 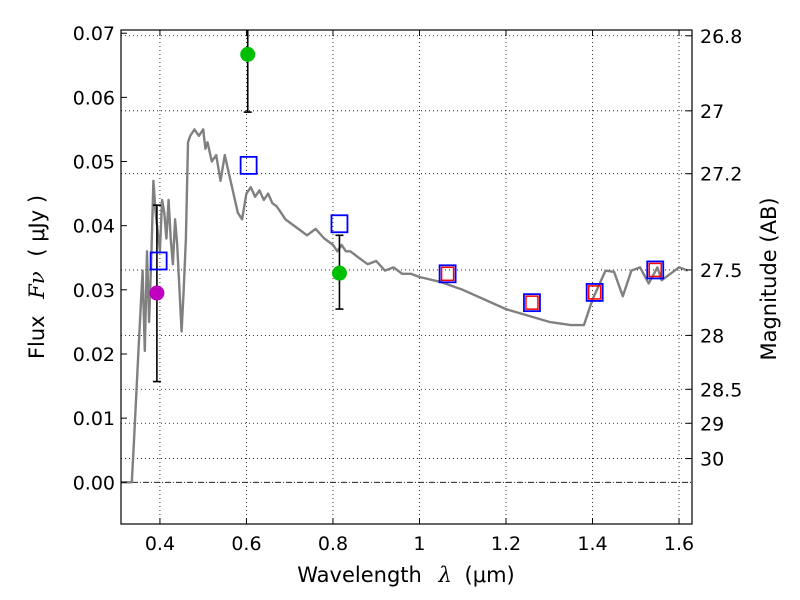 I want to click on y-axis-label-prefix: Flux, so click(x=37, y=337).